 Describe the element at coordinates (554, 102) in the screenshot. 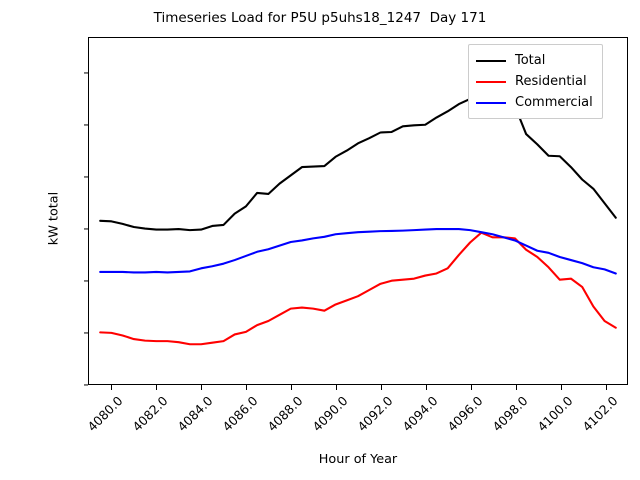

I see `legend-label: Commercial` at that location.